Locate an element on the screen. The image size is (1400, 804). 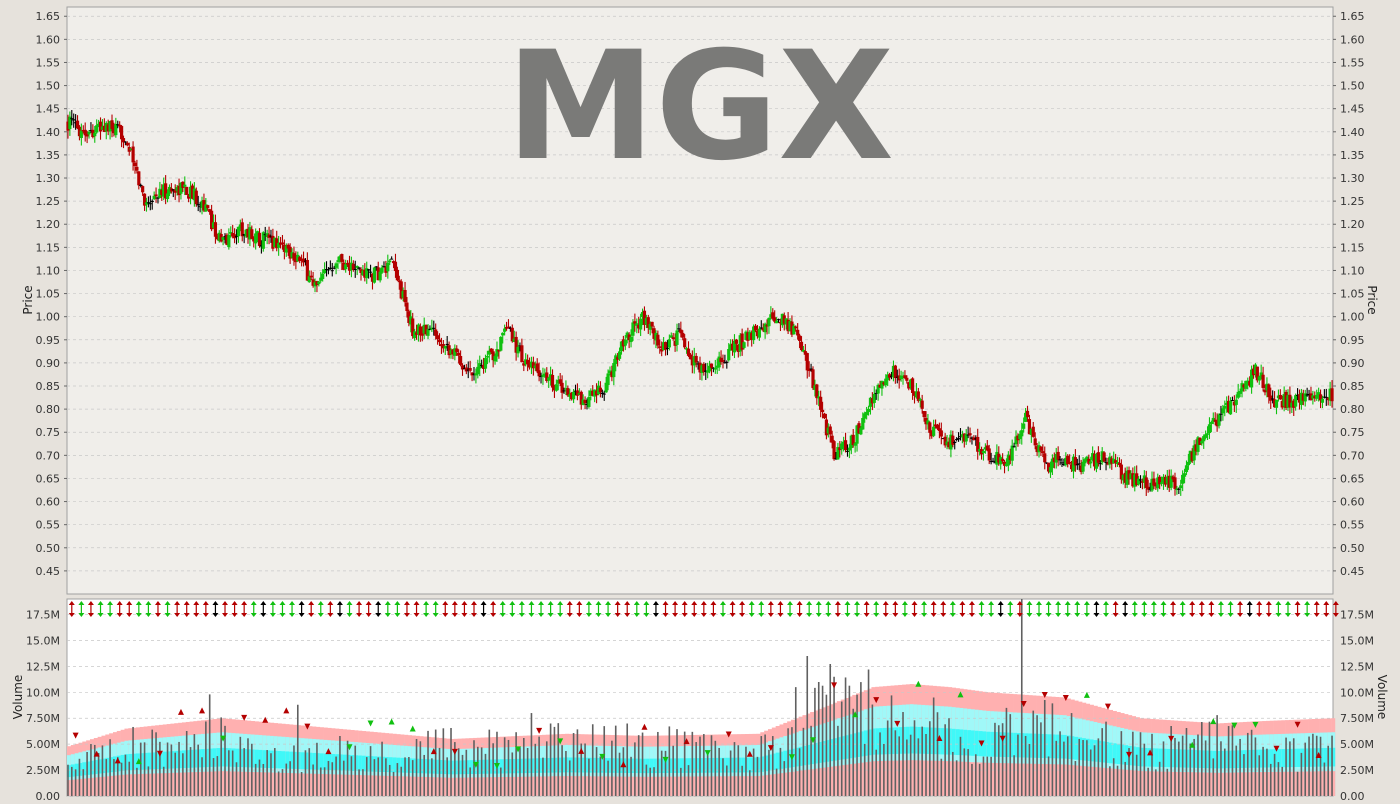
price-tick-label: 1.60 is located at coordinates (48, 39).